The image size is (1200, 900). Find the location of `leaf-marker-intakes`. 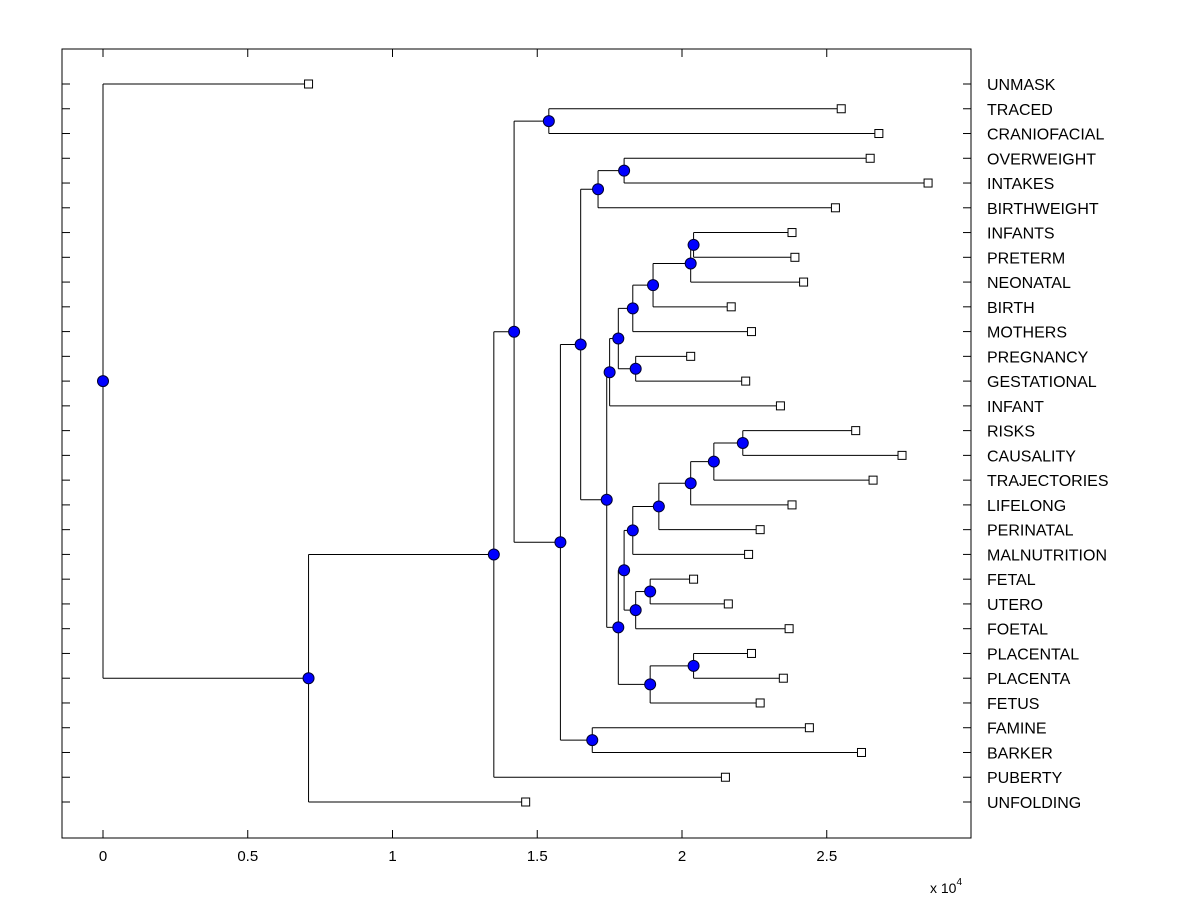

leaf-marker-intakes is located at coordinates (928, 183).